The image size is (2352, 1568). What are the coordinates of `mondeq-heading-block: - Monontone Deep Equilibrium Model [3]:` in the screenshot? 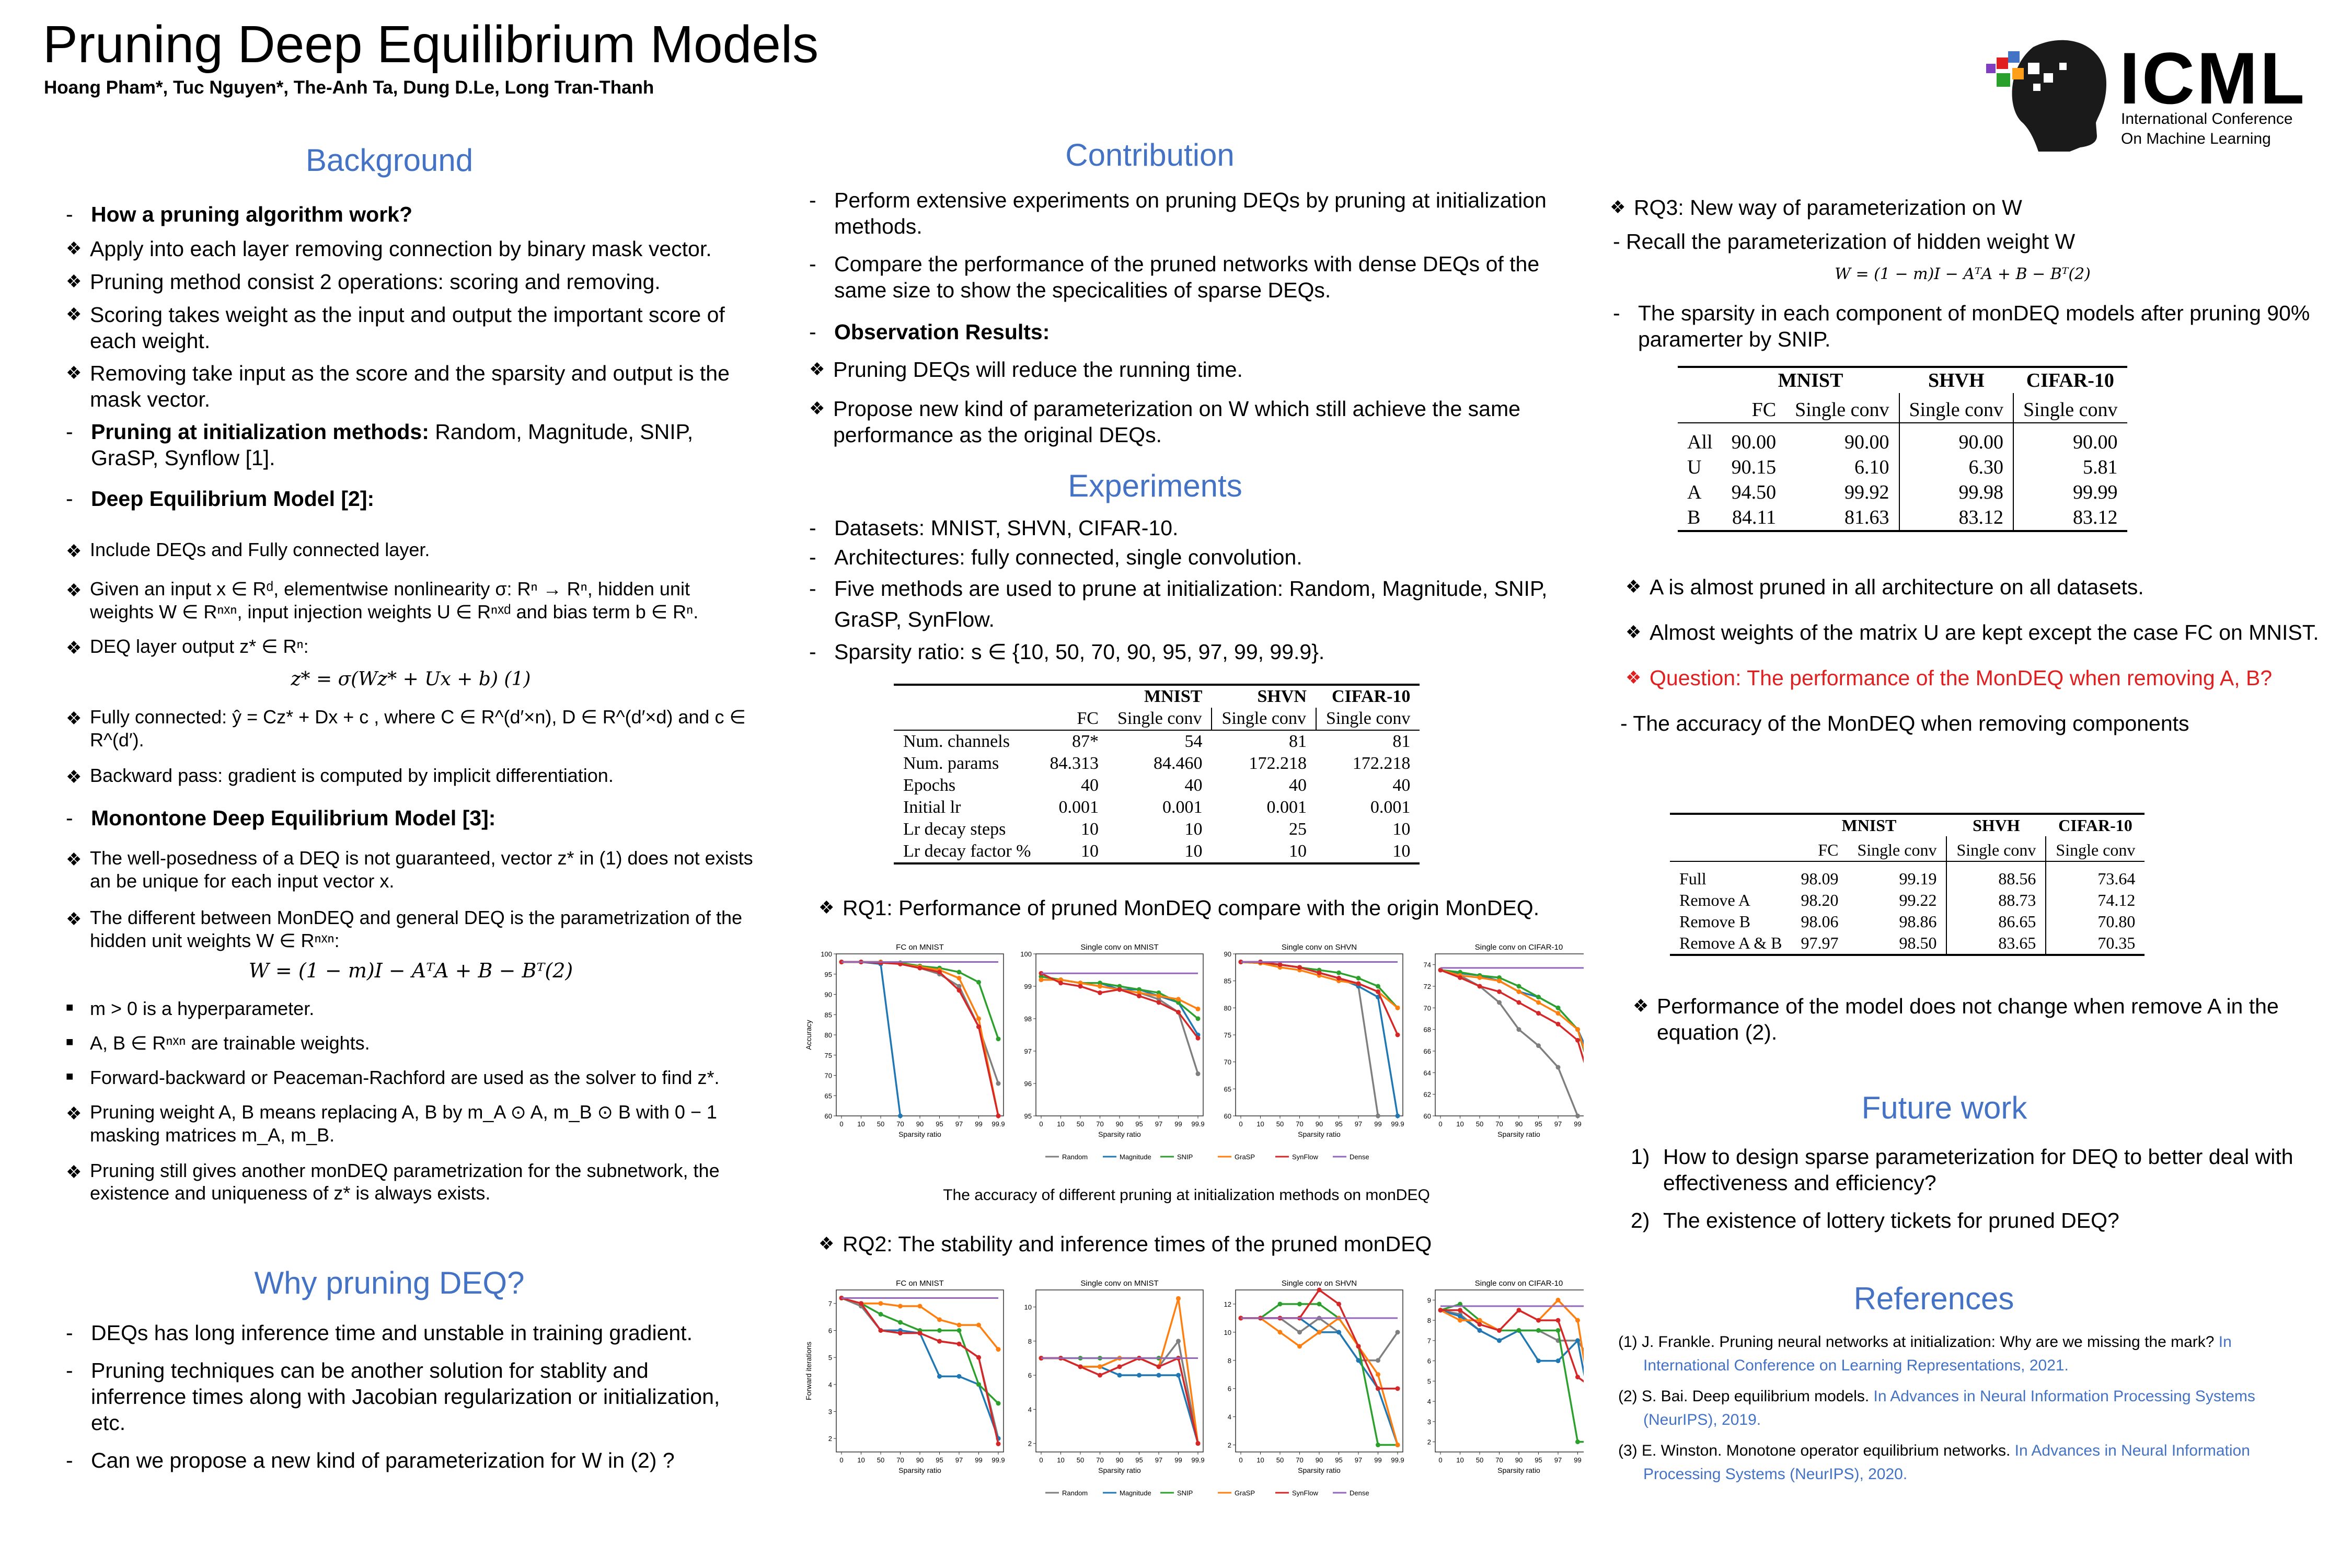 It's located at (411, 824).